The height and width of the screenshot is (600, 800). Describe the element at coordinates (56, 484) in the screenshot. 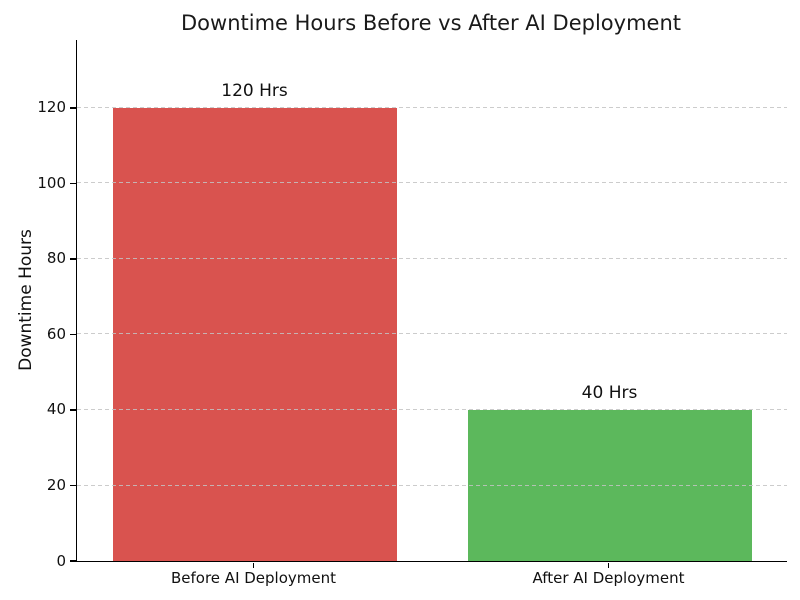

I see `y-tick-label-20: 20` at that location.